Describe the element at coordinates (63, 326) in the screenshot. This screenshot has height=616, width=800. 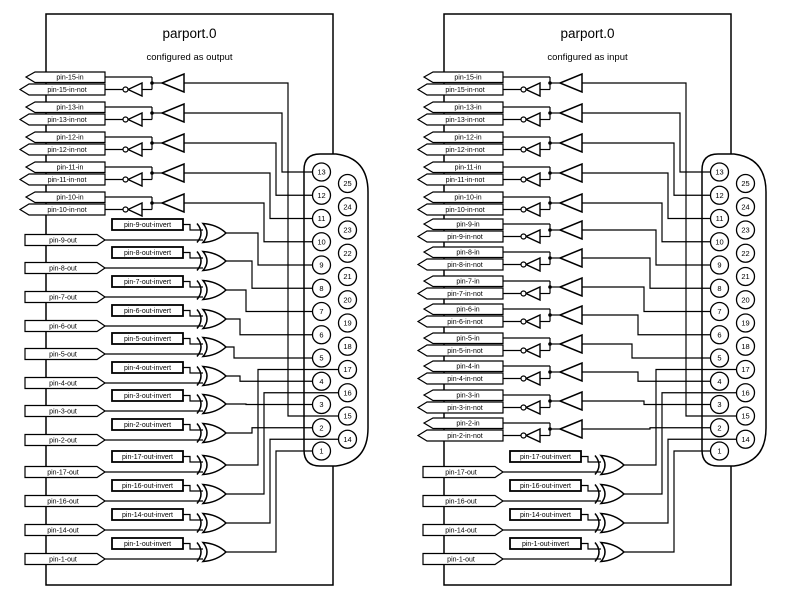
I see `hal-pin-label: pin-6-out` at that location.